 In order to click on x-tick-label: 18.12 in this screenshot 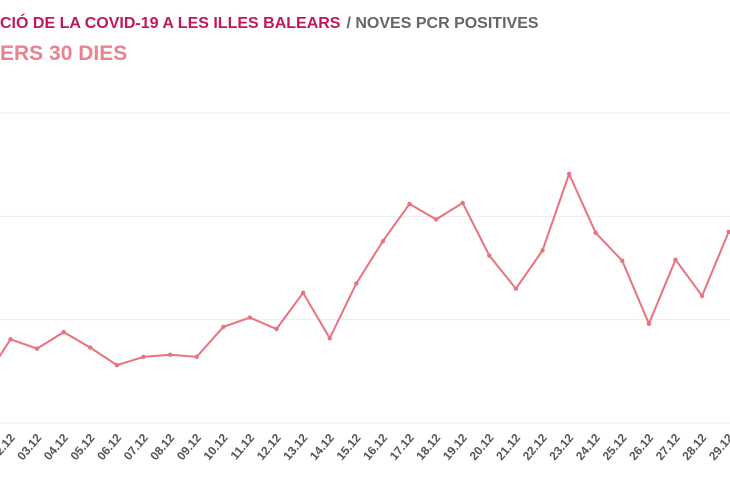, I will do `click(428, 447)`.